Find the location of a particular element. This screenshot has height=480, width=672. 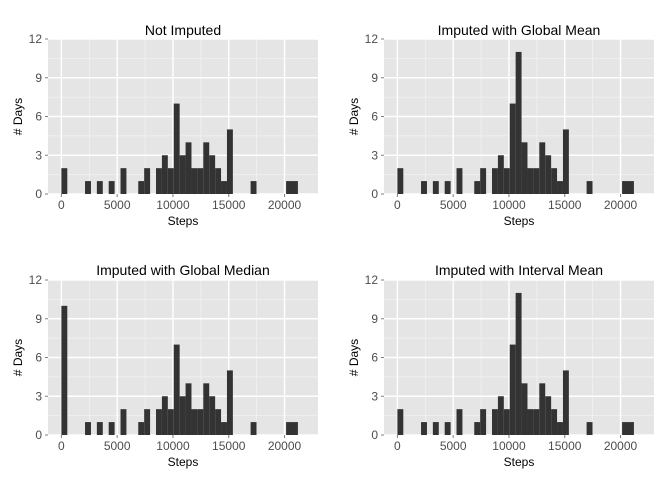

panel-title: Imputed with Global Median is located at coordinates (183, 270).